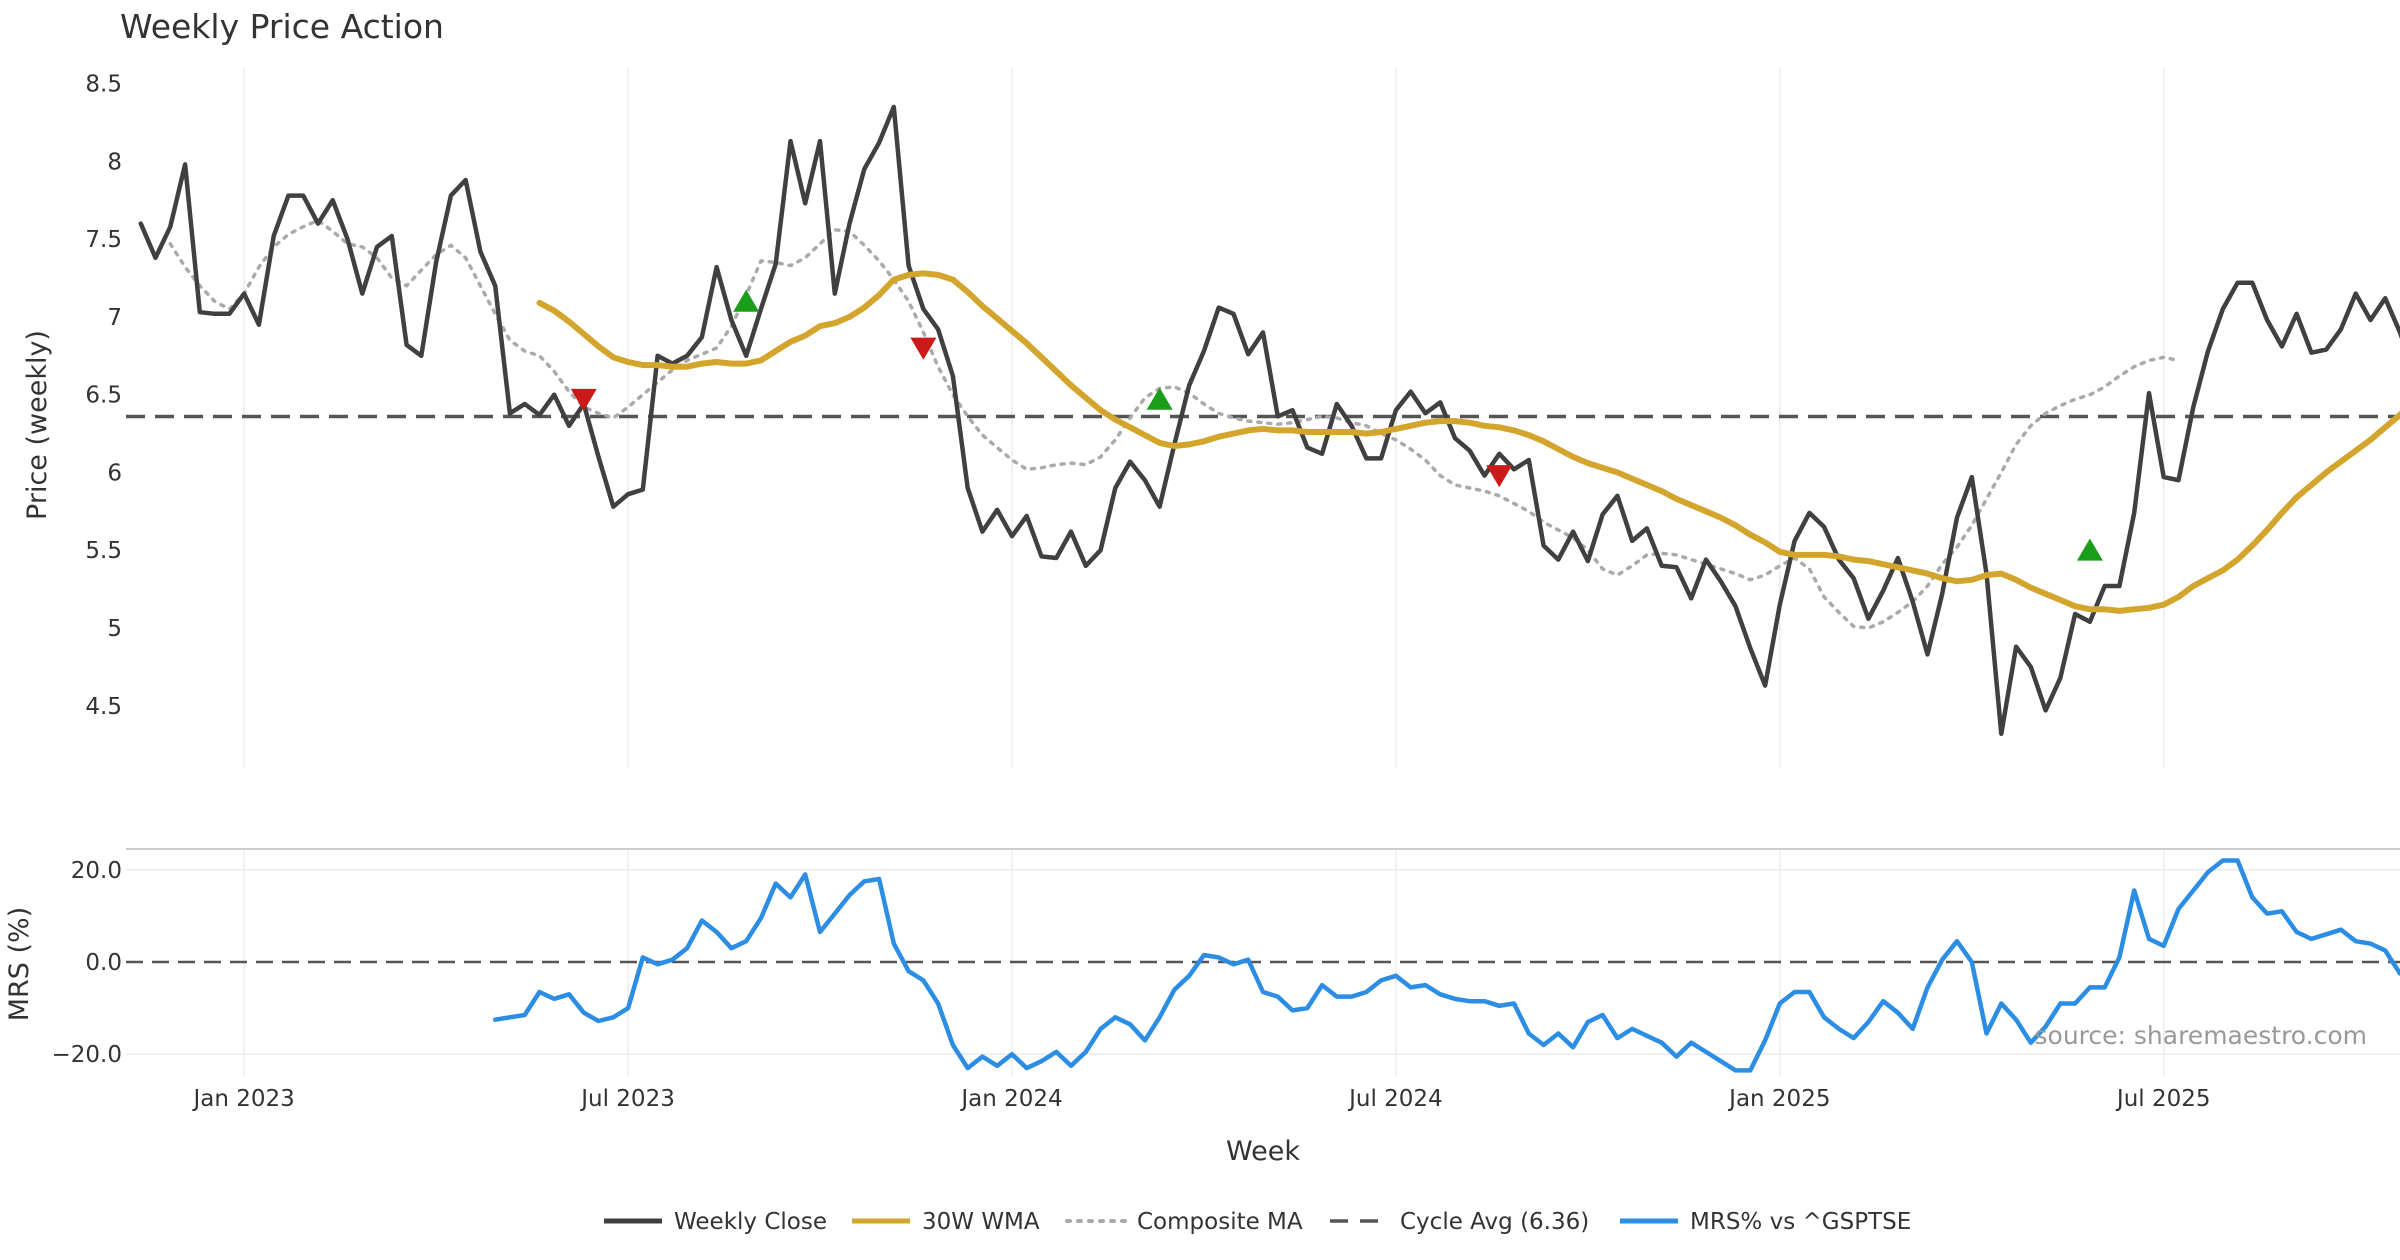 This screenshot has height=1260, width=2400. Describe the element at coordinates (981, 1222) in the screenshot. I see `legend-label: 30W WMA` at that location.